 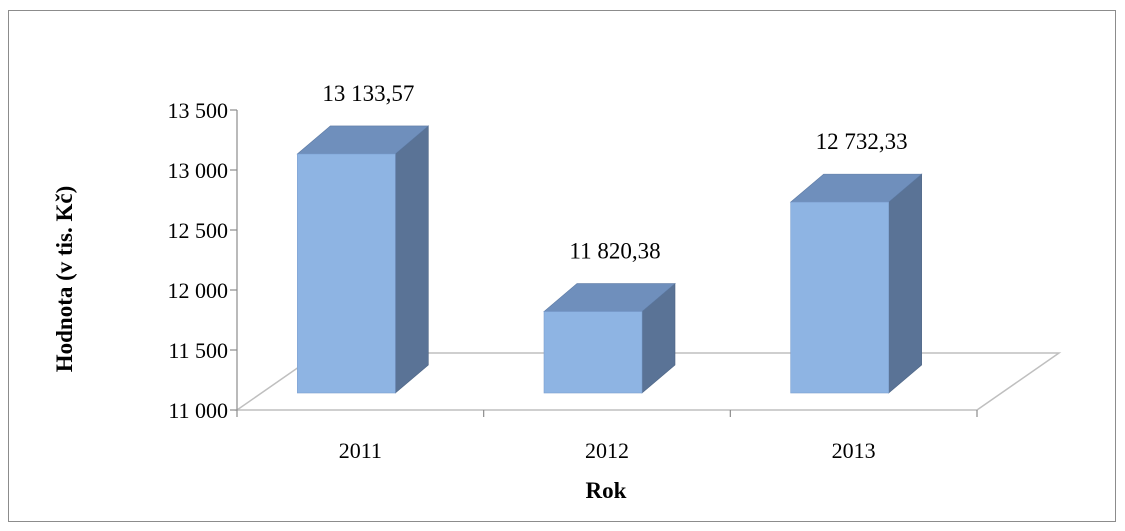 I want to click on x-tick-label: 2011, so click(x=360, y=450).